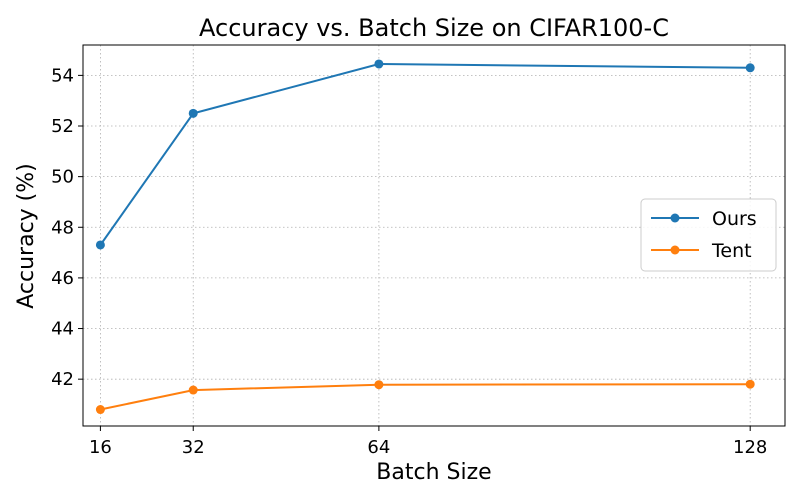 The width and height of the screenshot is (800, 500). What do you see at coordinates (62, 227) in the screenshot?
I see `y-tick-label: 48` at bounding box center [62, 227].